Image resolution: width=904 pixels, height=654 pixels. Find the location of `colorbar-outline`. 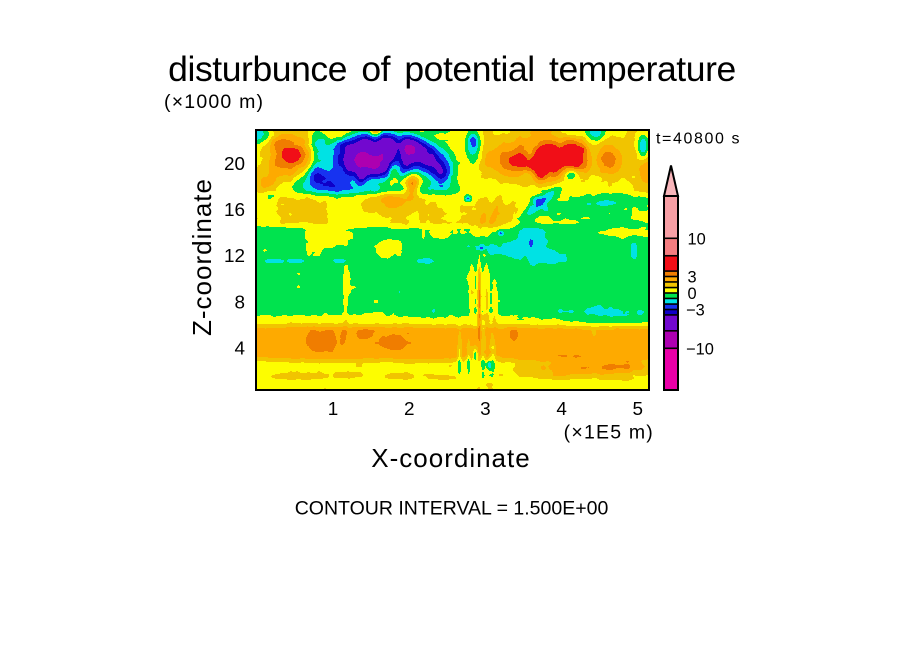

colorbar-outline is located at coordinates (671, 293).